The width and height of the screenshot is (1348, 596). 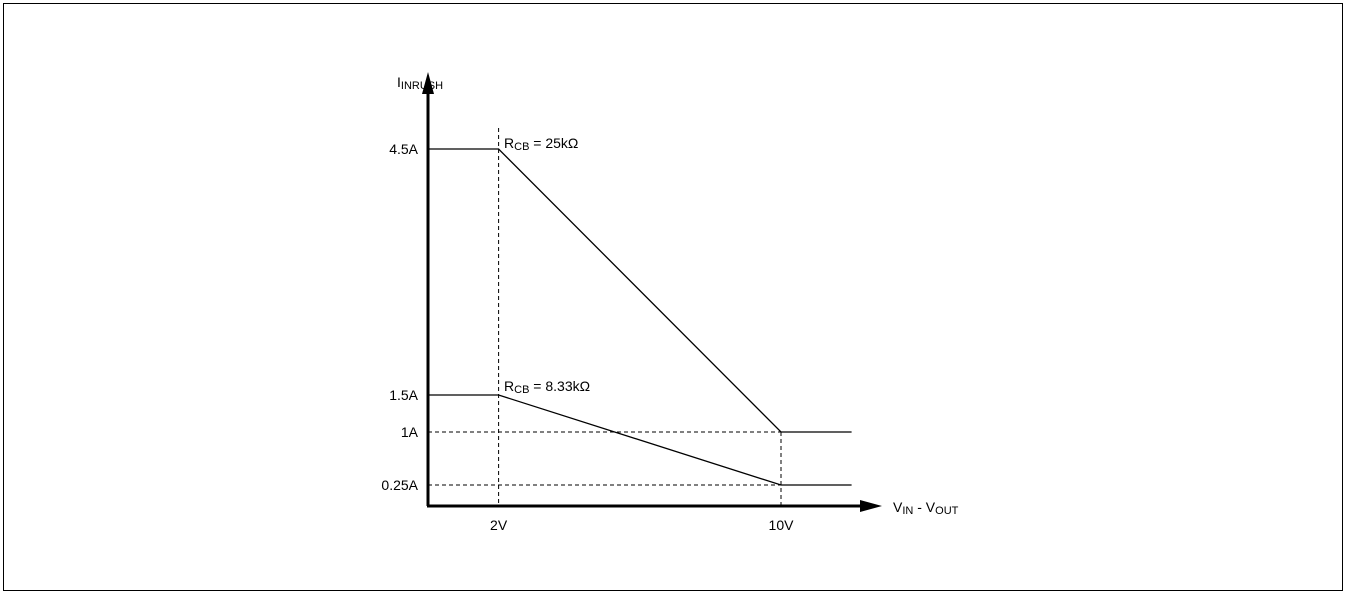 What do you see at coordinates (403, 149) in the screenshot?
I see `y-tick-label: 4.5A` at bounding box center [403, 149].